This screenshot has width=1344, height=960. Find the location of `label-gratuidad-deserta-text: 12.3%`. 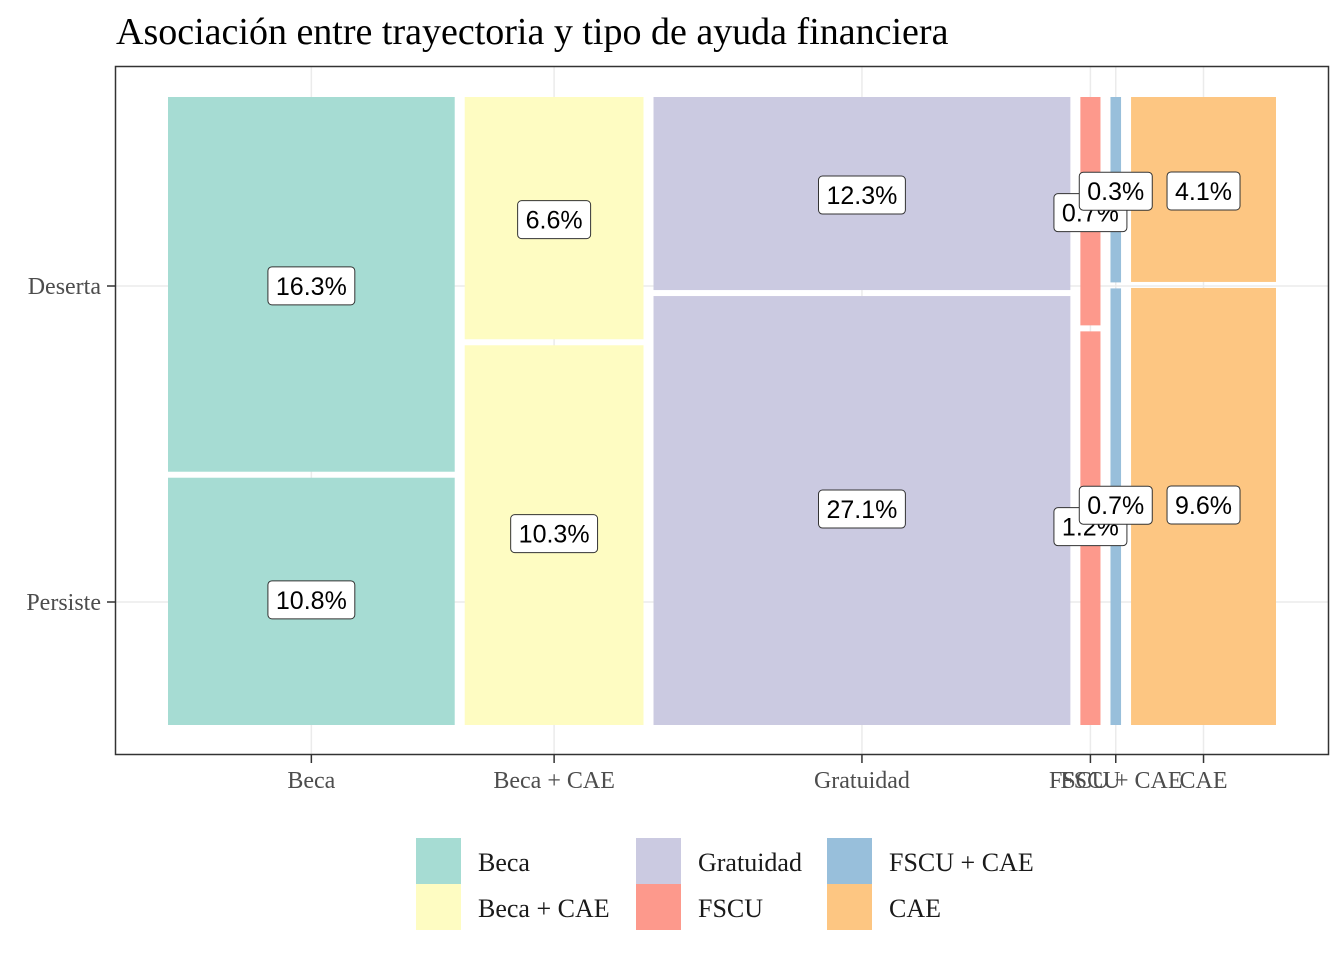

label-gratuidad-deserta-text: 12.3% is located at coordinates (862, 196).